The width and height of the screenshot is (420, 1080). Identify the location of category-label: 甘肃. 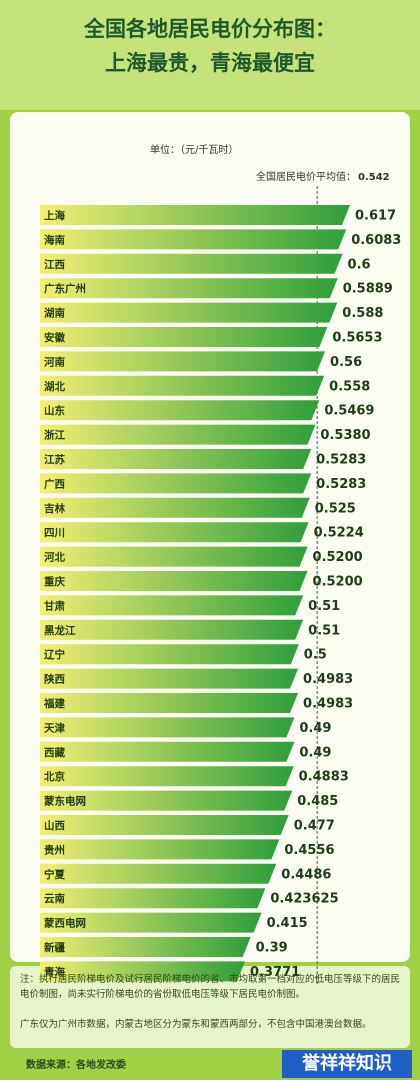
(54, 605).